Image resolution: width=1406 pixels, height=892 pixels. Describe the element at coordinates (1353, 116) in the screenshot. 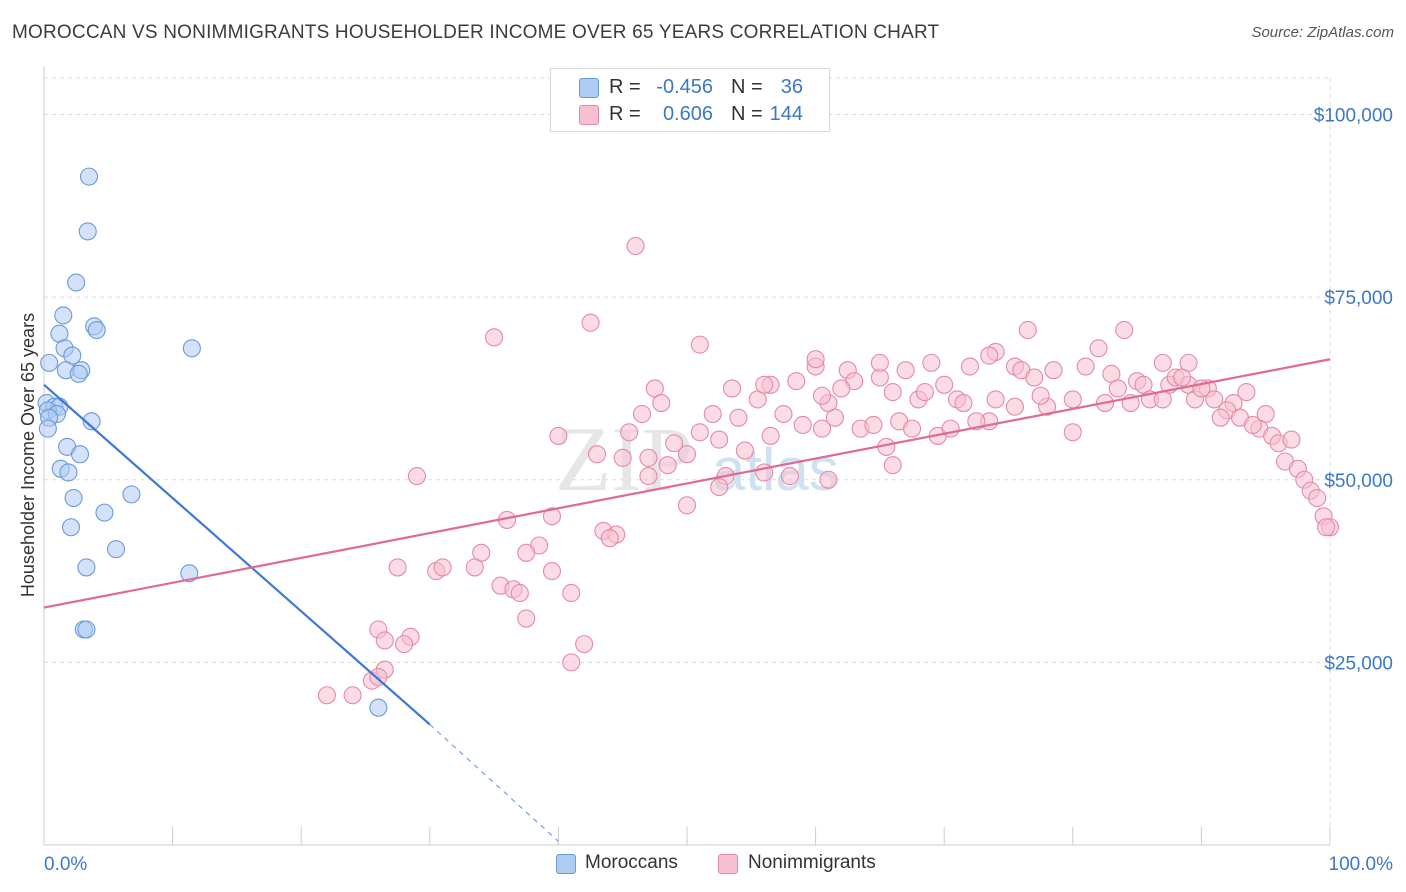

I see `y-tick-label: $100,000` at that location.